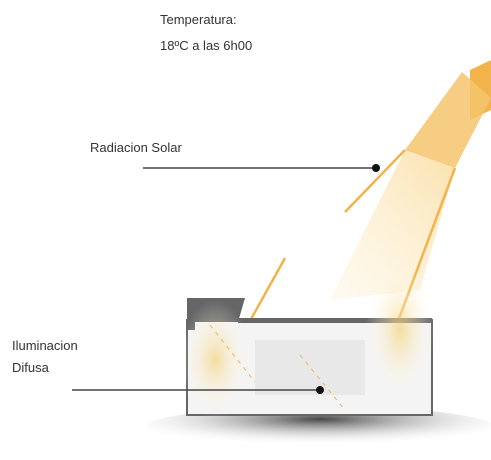  Describe the element at coordinates (375, 181) in the screenshot. I see `beam-edge` at that location.